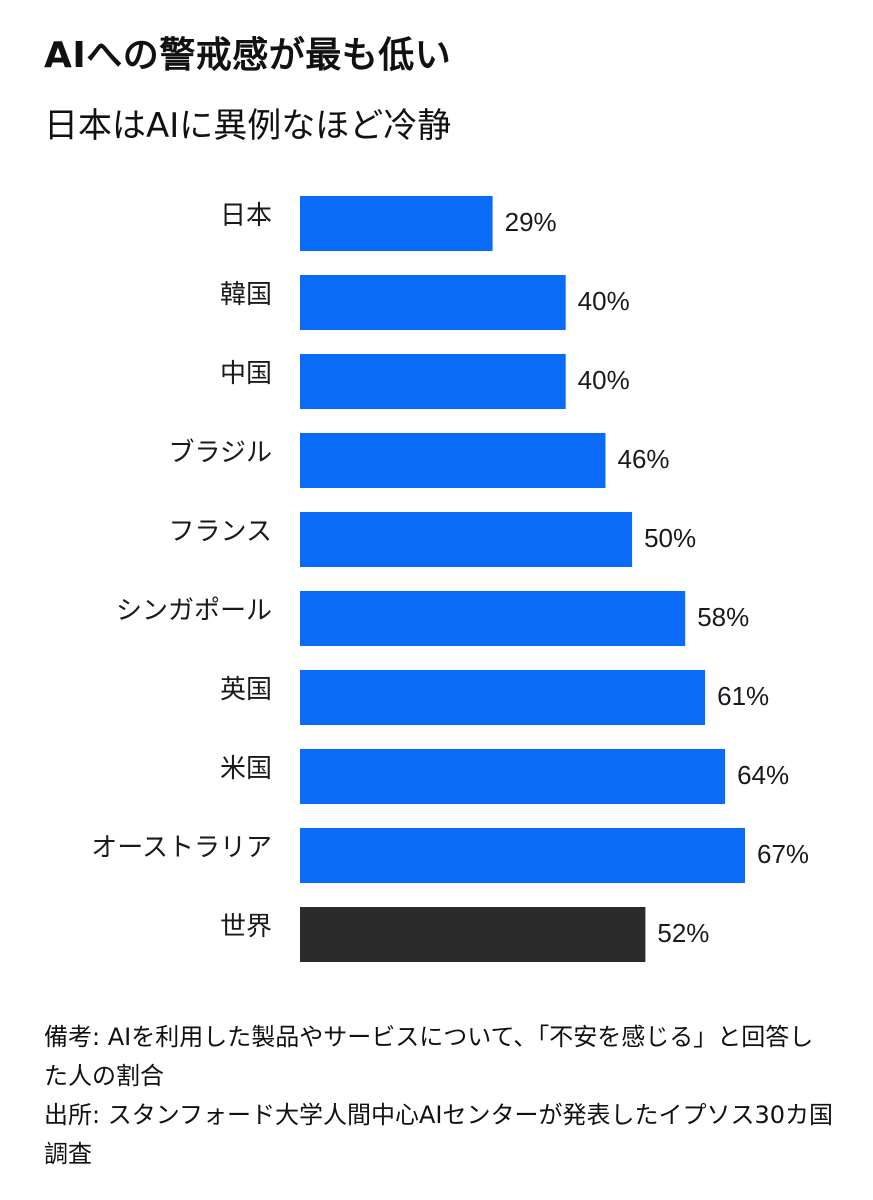 Image resolution: width=873 pixels, height=1200 pixels. Describe the element at coordinates (604, 380) in the screenshot. I see `value-label-2: 40%` at that location.